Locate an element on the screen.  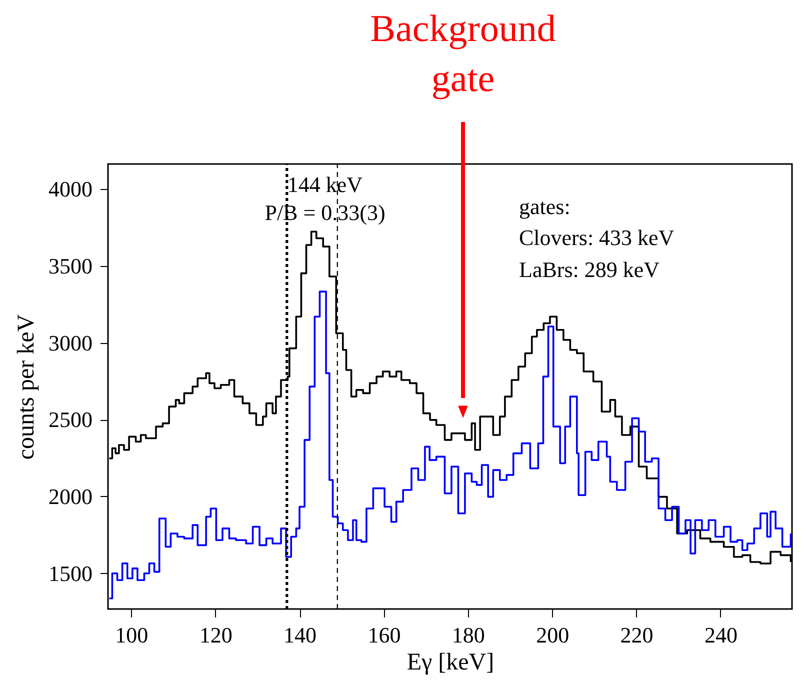
y-tick-label: 4000 is located at coordinates (70, 189).